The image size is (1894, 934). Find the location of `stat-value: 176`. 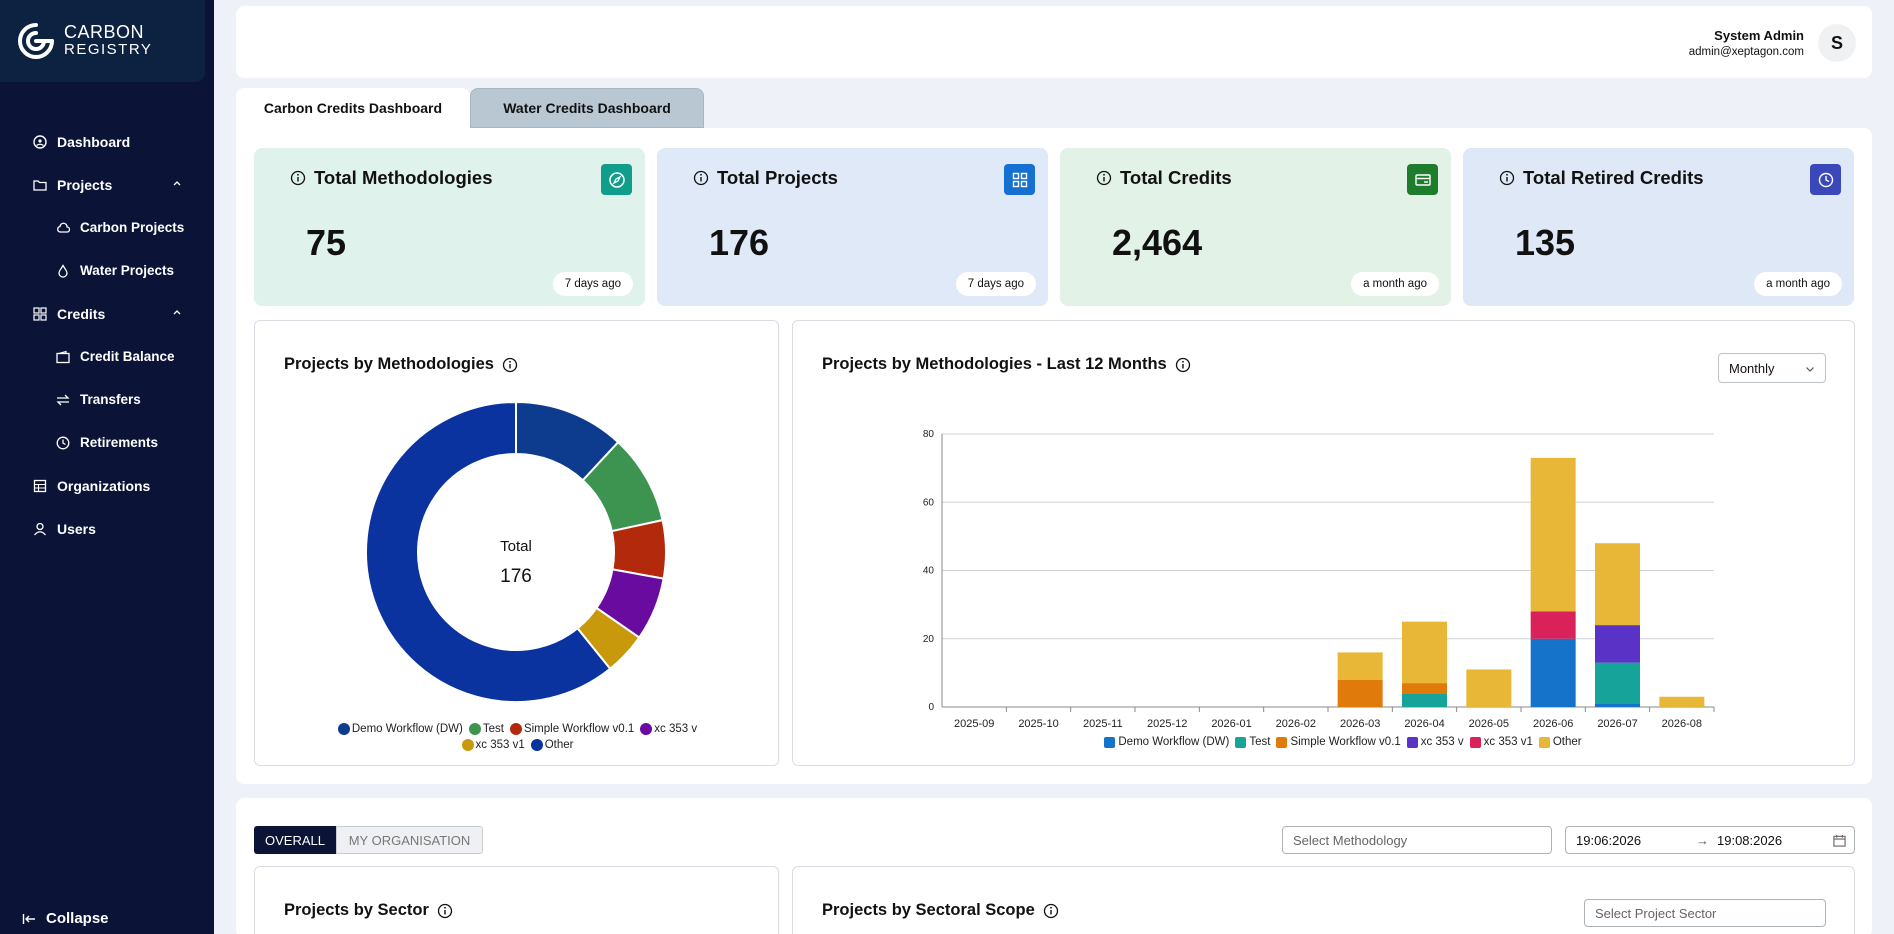

stat-value: 176 is located at coordinates (739, 242).